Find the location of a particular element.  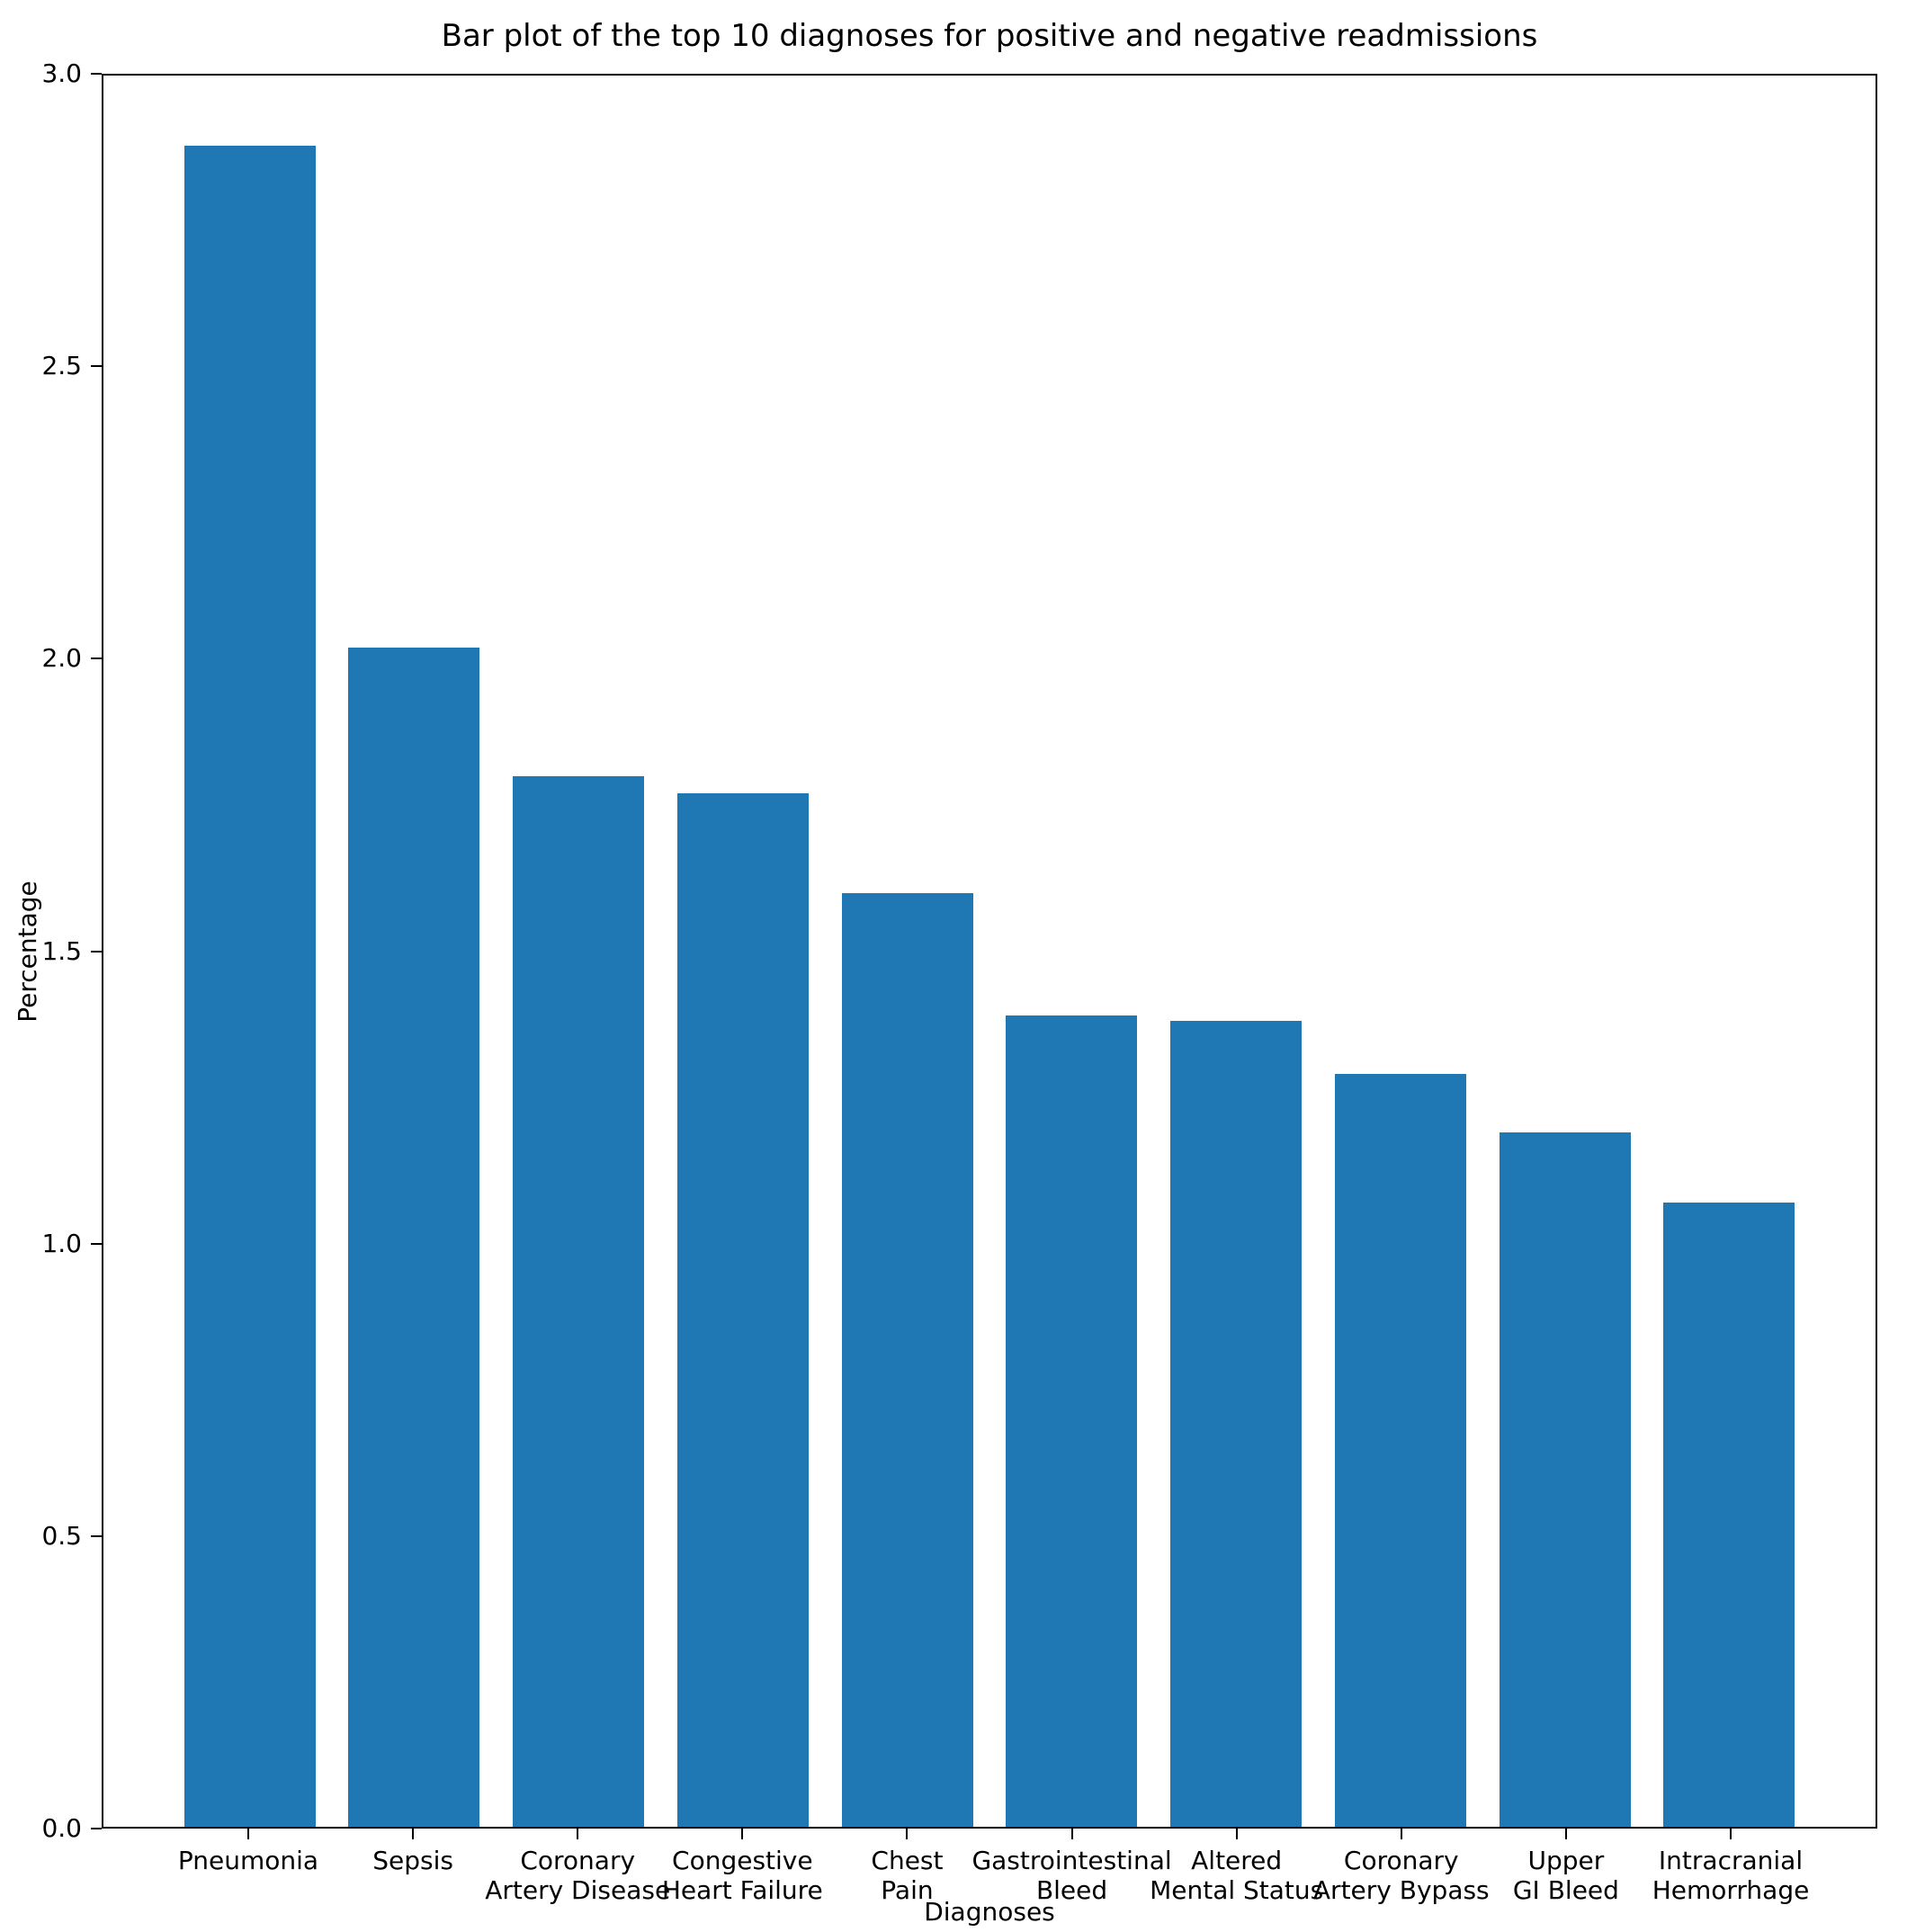

x-tick-label-chest: Chest Pain is located at coordinates (907, 1875).